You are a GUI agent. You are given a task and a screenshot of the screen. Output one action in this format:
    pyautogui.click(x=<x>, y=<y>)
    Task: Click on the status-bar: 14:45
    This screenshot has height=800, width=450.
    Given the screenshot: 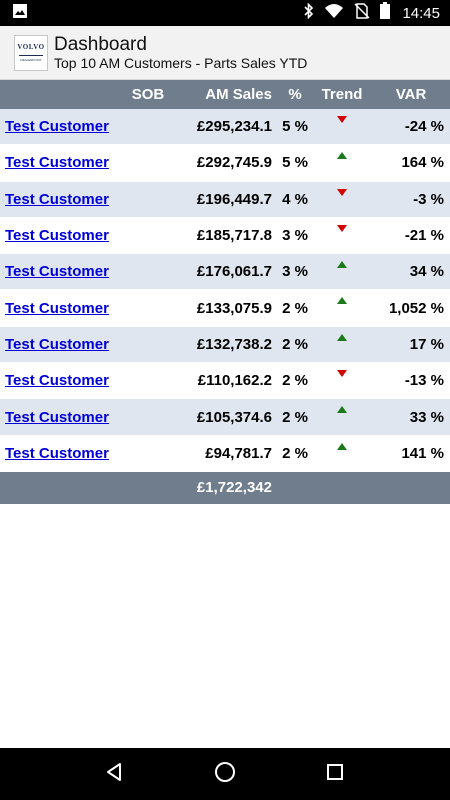 What is the action you would take?
    pyautogui.click(x=225, y=13)
    